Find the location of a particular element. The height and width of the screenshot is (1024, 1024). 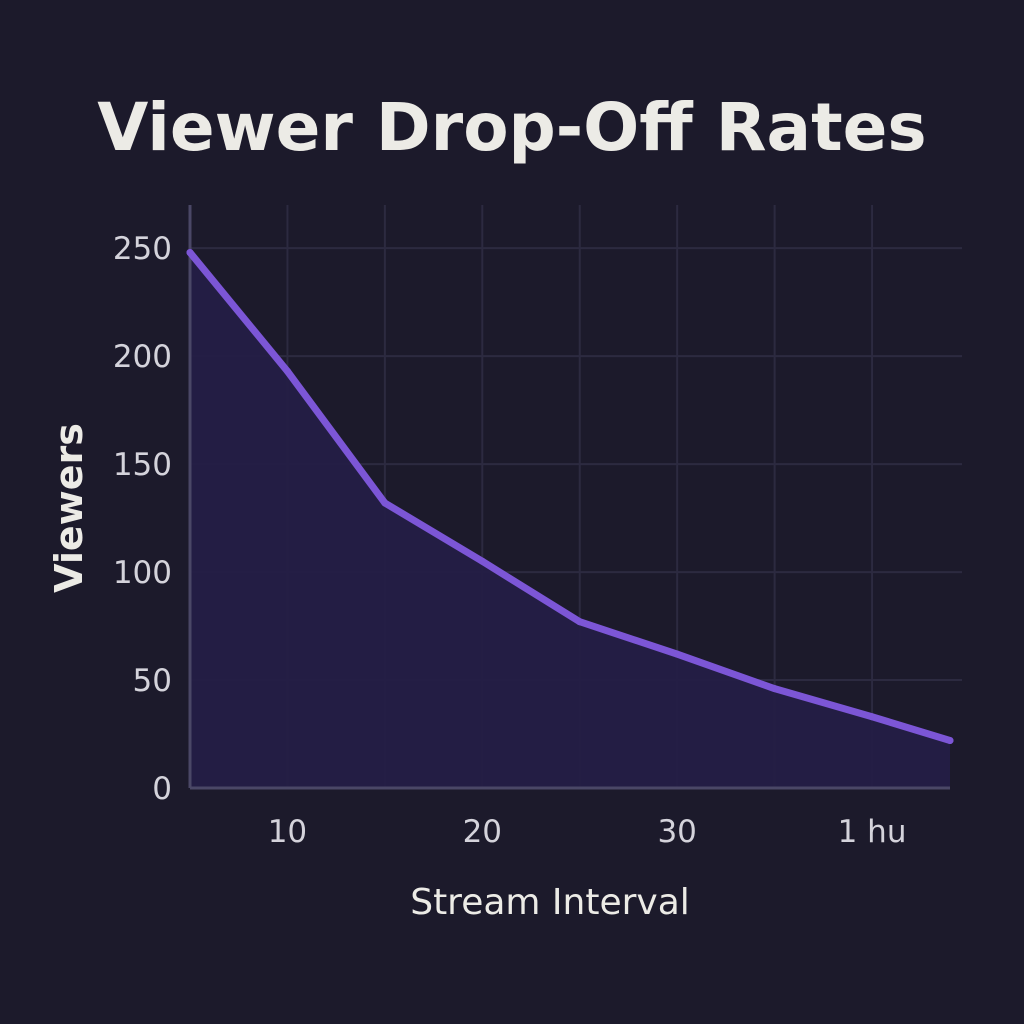

chart-title: Viewer Drop-Off Rates is located at coordinates (511, 127).